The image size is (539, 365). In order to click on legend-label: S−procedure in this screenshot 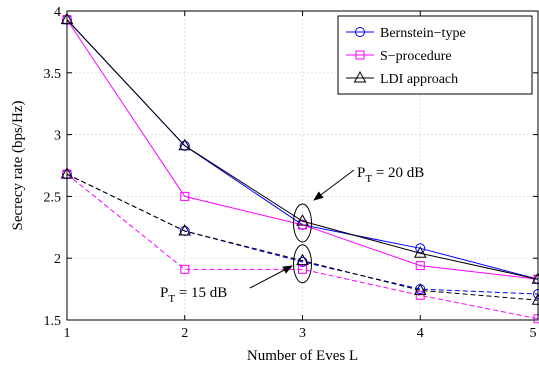, I will do `click(416, 56)`.